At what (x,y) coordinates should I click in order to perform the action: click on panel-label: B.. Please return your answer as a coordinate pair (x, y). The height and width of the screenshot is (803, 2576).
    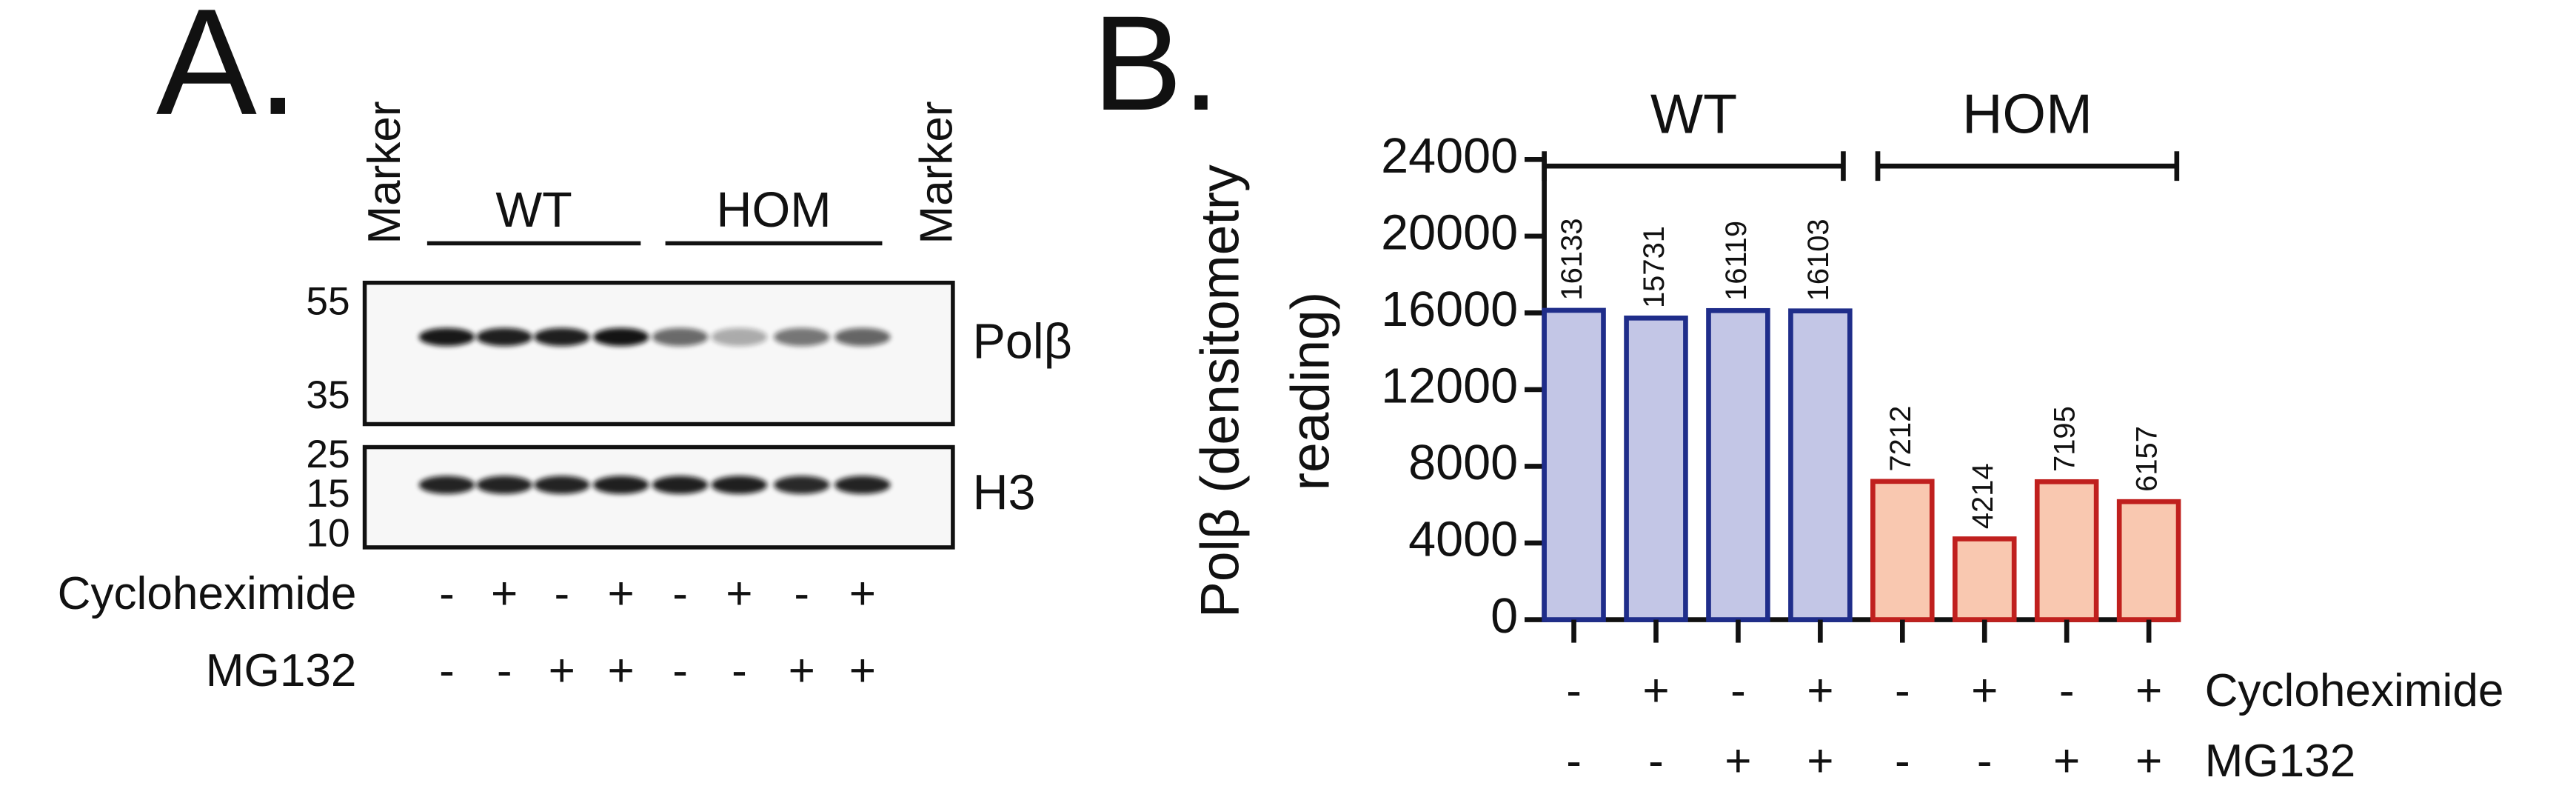
    Looking at the image, I should click on (1156, 69).